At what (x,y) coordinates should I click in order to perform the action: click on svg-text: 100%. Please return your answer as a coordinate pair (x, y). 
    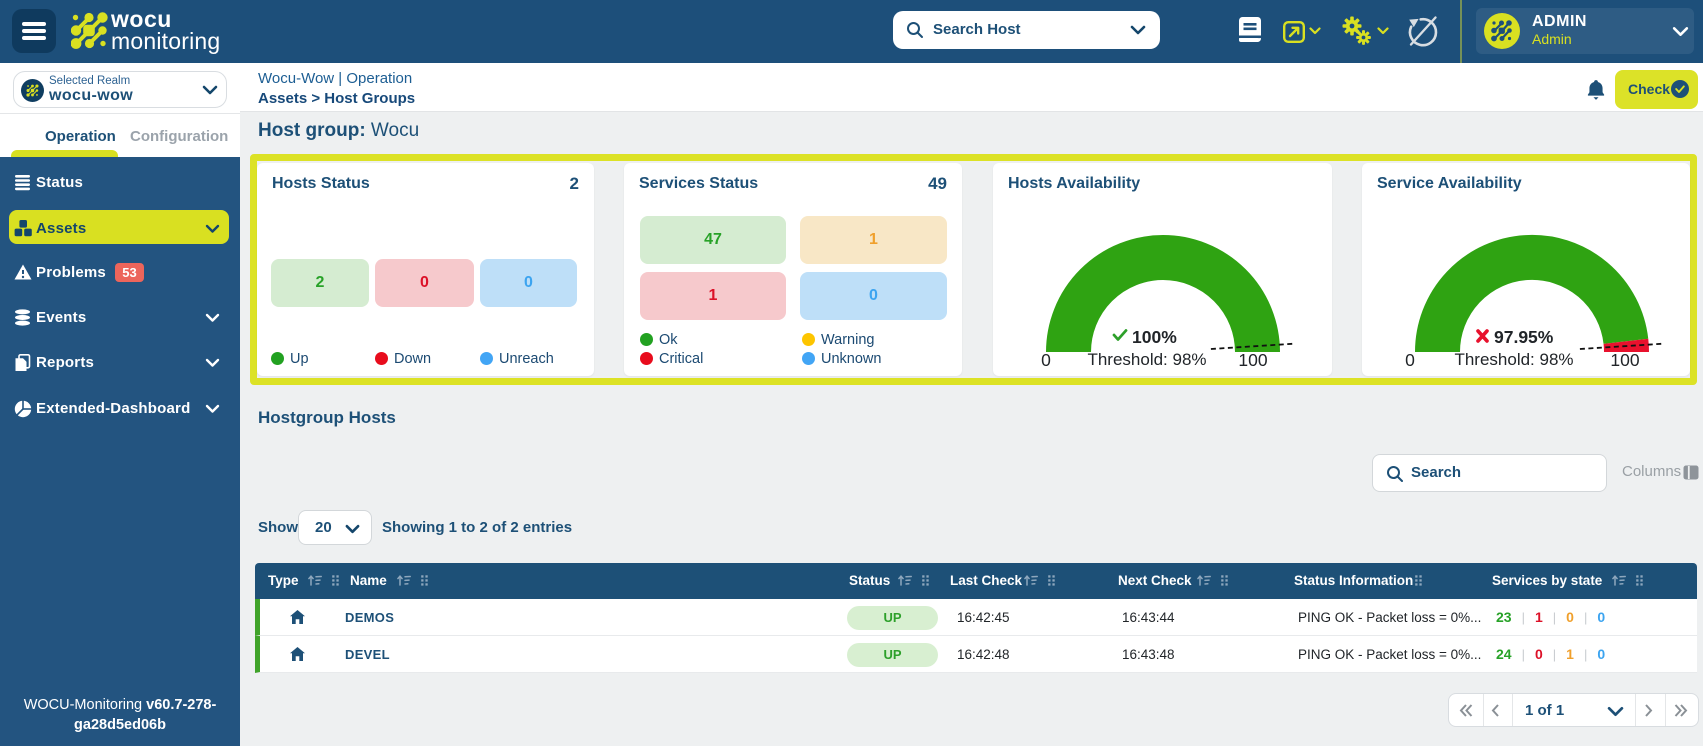
    Looking at the image, I should click on (1154, 337).